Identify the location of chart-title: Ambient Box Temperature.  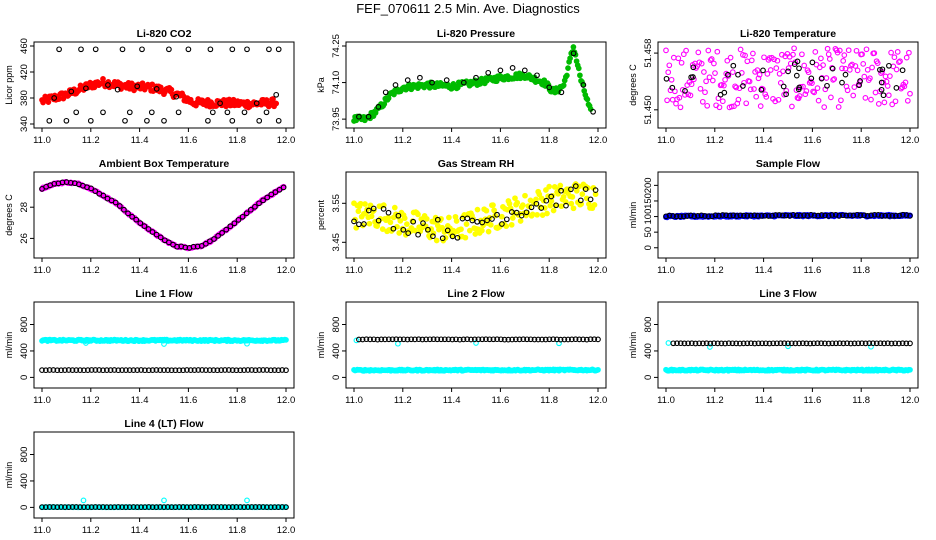
(164, 164).